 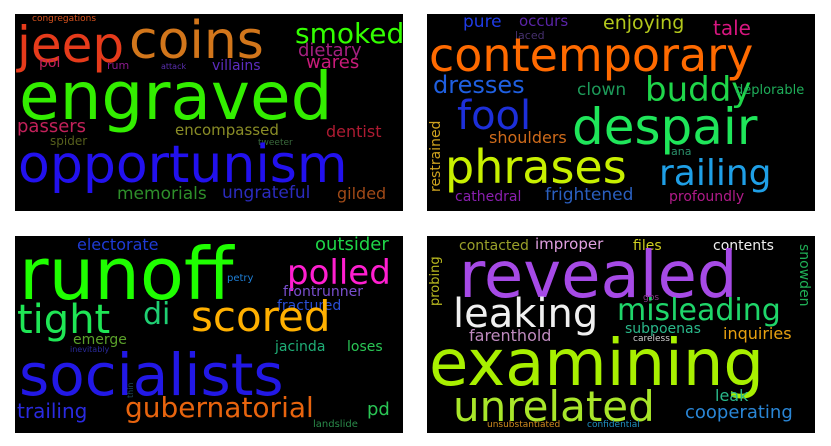 What do you see at coordinates (90, 349) in the screenshot?
I see `word: inevitably` at bounding box center [90, 349].